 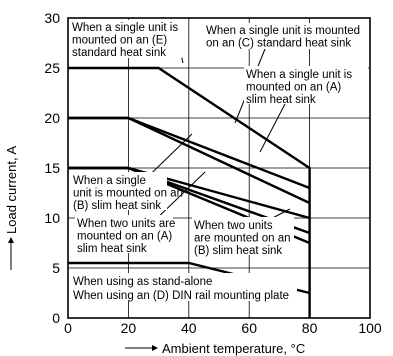 What do you see at coordinates (310, 328) in the screenshot?
I see `x-tick-label-4: 80` at bounding box center [310, 328].